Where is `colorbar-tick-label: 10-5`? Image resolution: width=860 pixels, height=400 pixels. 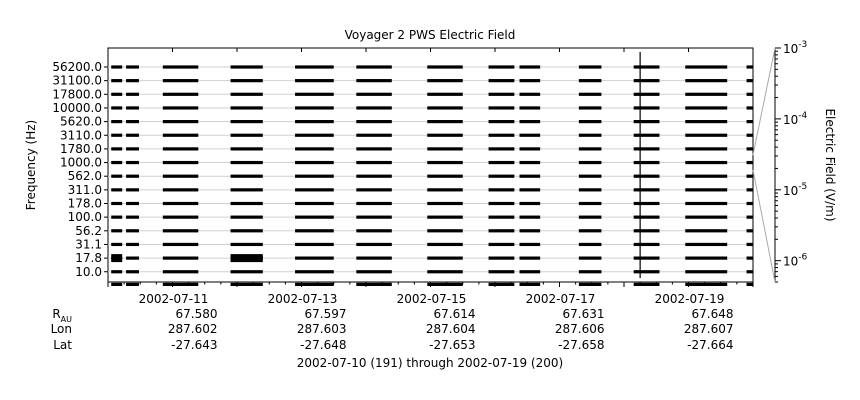 colorbar-tick-label: 10-5 is located at coordinates (795, 190).